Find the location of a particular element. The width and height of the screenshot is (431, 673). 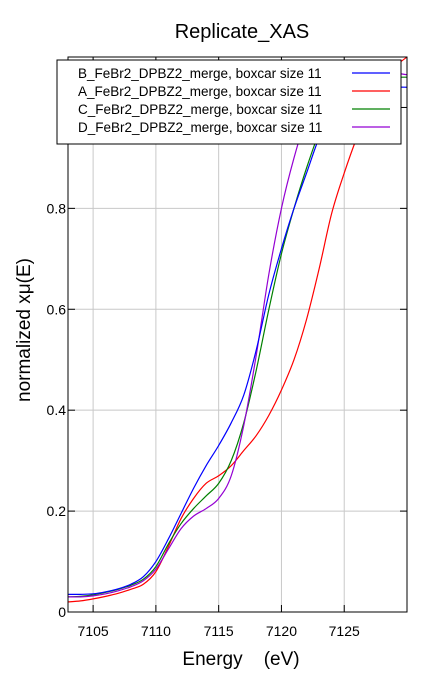

x-tick-label: 7125 is located at coordinates (344, 631).